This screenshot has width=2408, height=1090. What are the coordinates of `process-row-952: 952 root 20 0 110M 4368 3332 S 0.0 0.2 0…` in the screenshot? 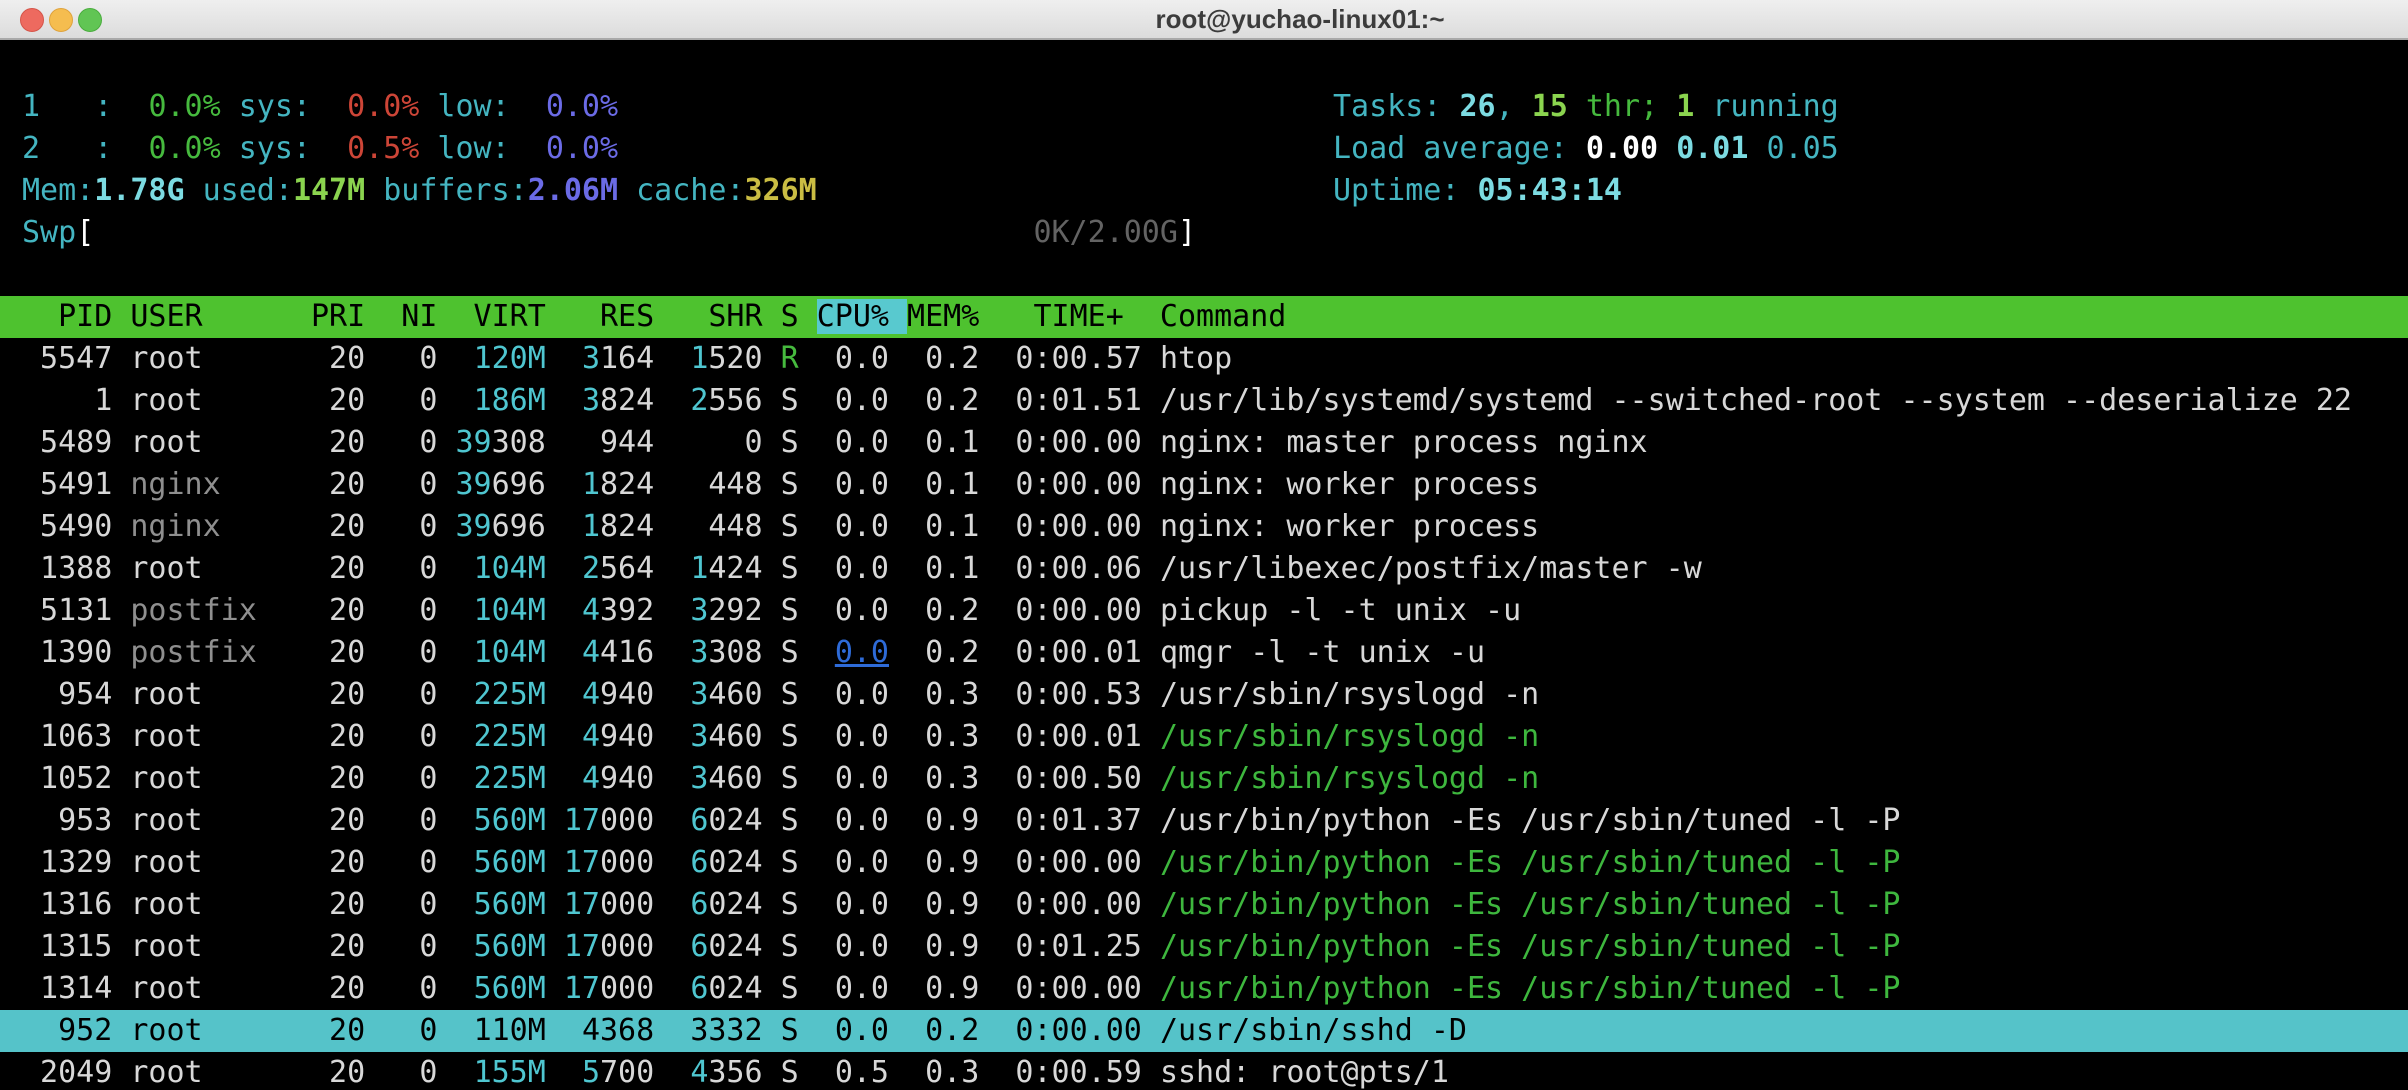 It's located at (1204, 1031).